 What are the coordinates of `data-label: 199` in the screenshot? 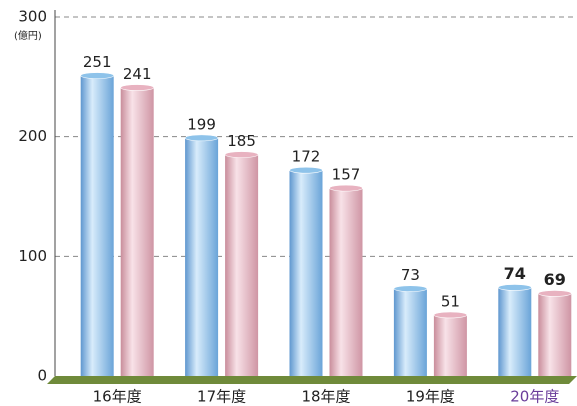 It's located at (201, 124).